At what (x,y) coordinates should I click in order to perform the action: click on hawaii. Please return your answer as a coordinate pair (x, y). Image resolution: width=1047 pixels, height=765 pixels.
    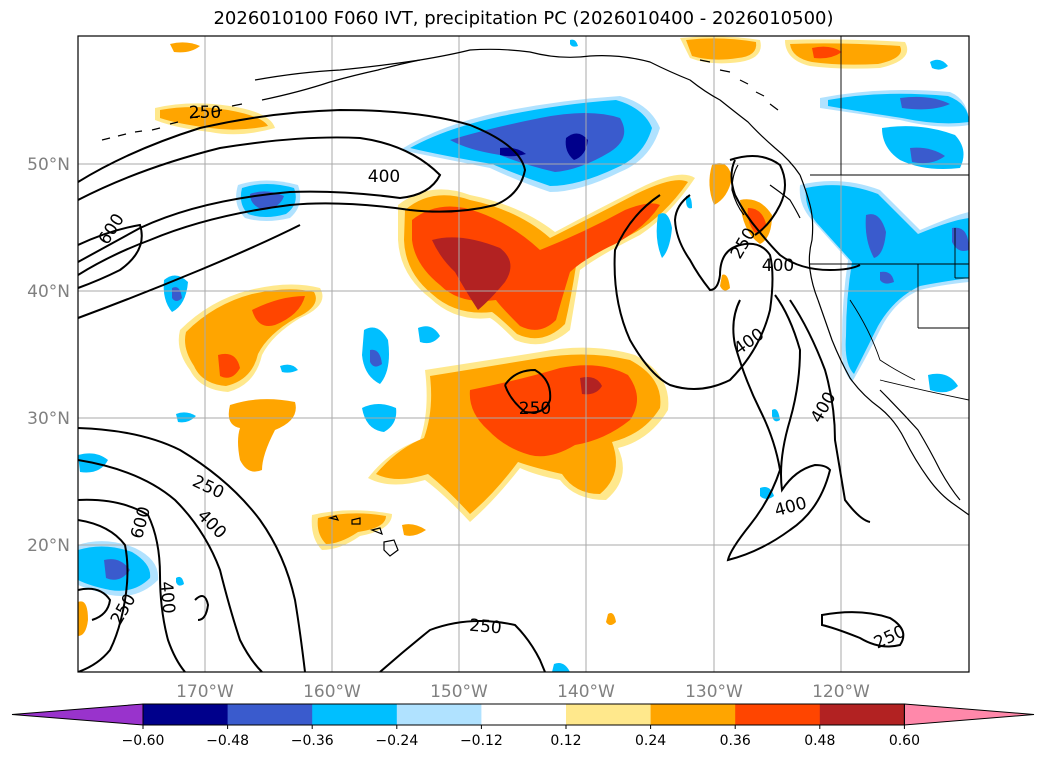
    Looking at the image, I should click on (363, 536).